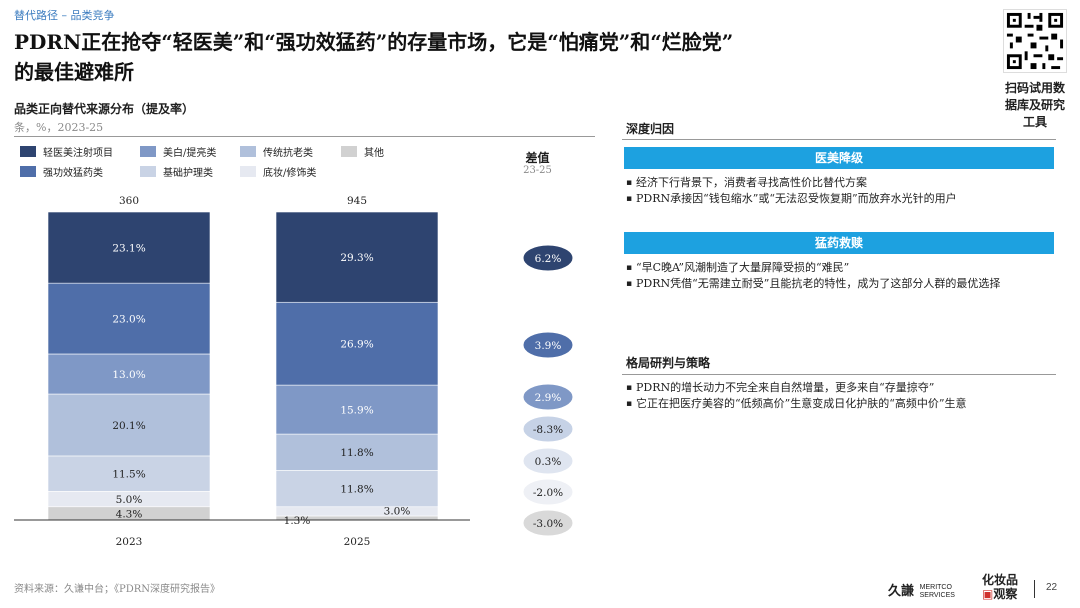  Describe the element at coordinates (1035, 41) in the screenshot. I see `qr-code-icon` at that location.